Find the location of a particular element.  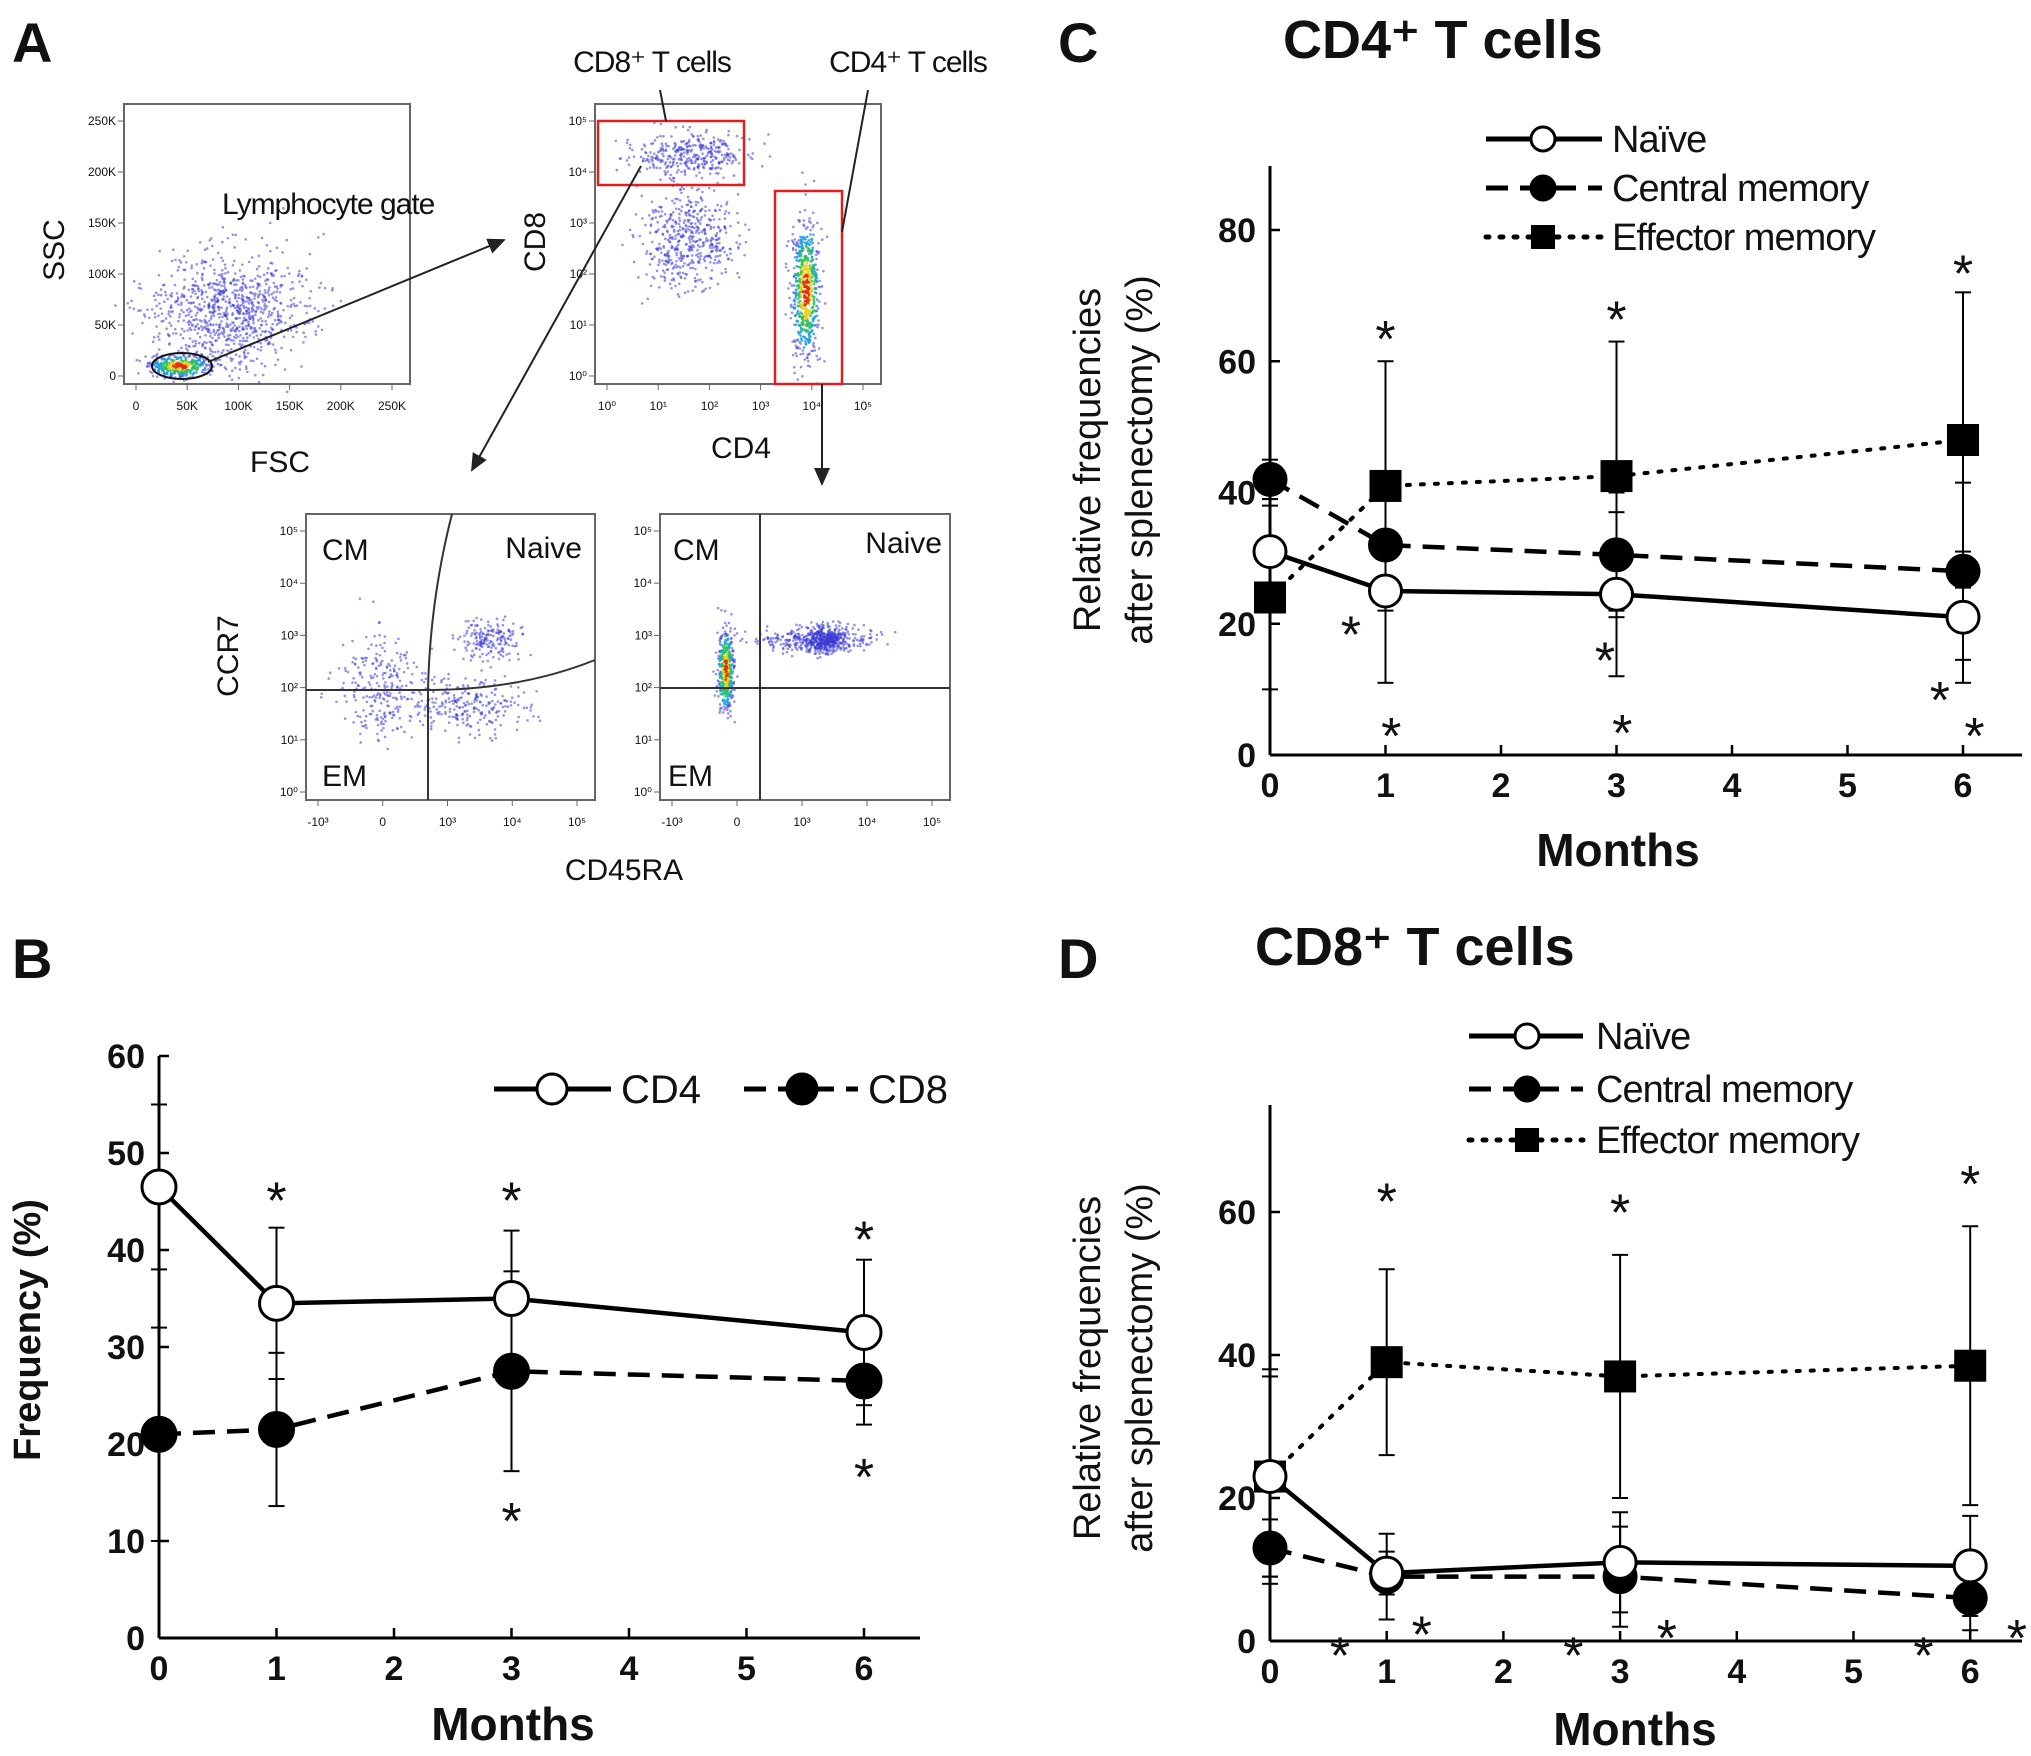

gate-label-lymphocyte: Lymphocyte gate is located at coordinates (328, 204).